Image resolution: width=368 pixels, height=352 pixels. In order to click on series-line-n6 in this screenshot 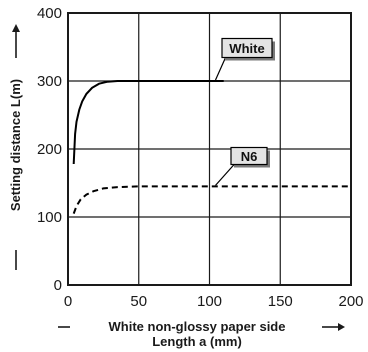, I will do `click(211, 199)`.